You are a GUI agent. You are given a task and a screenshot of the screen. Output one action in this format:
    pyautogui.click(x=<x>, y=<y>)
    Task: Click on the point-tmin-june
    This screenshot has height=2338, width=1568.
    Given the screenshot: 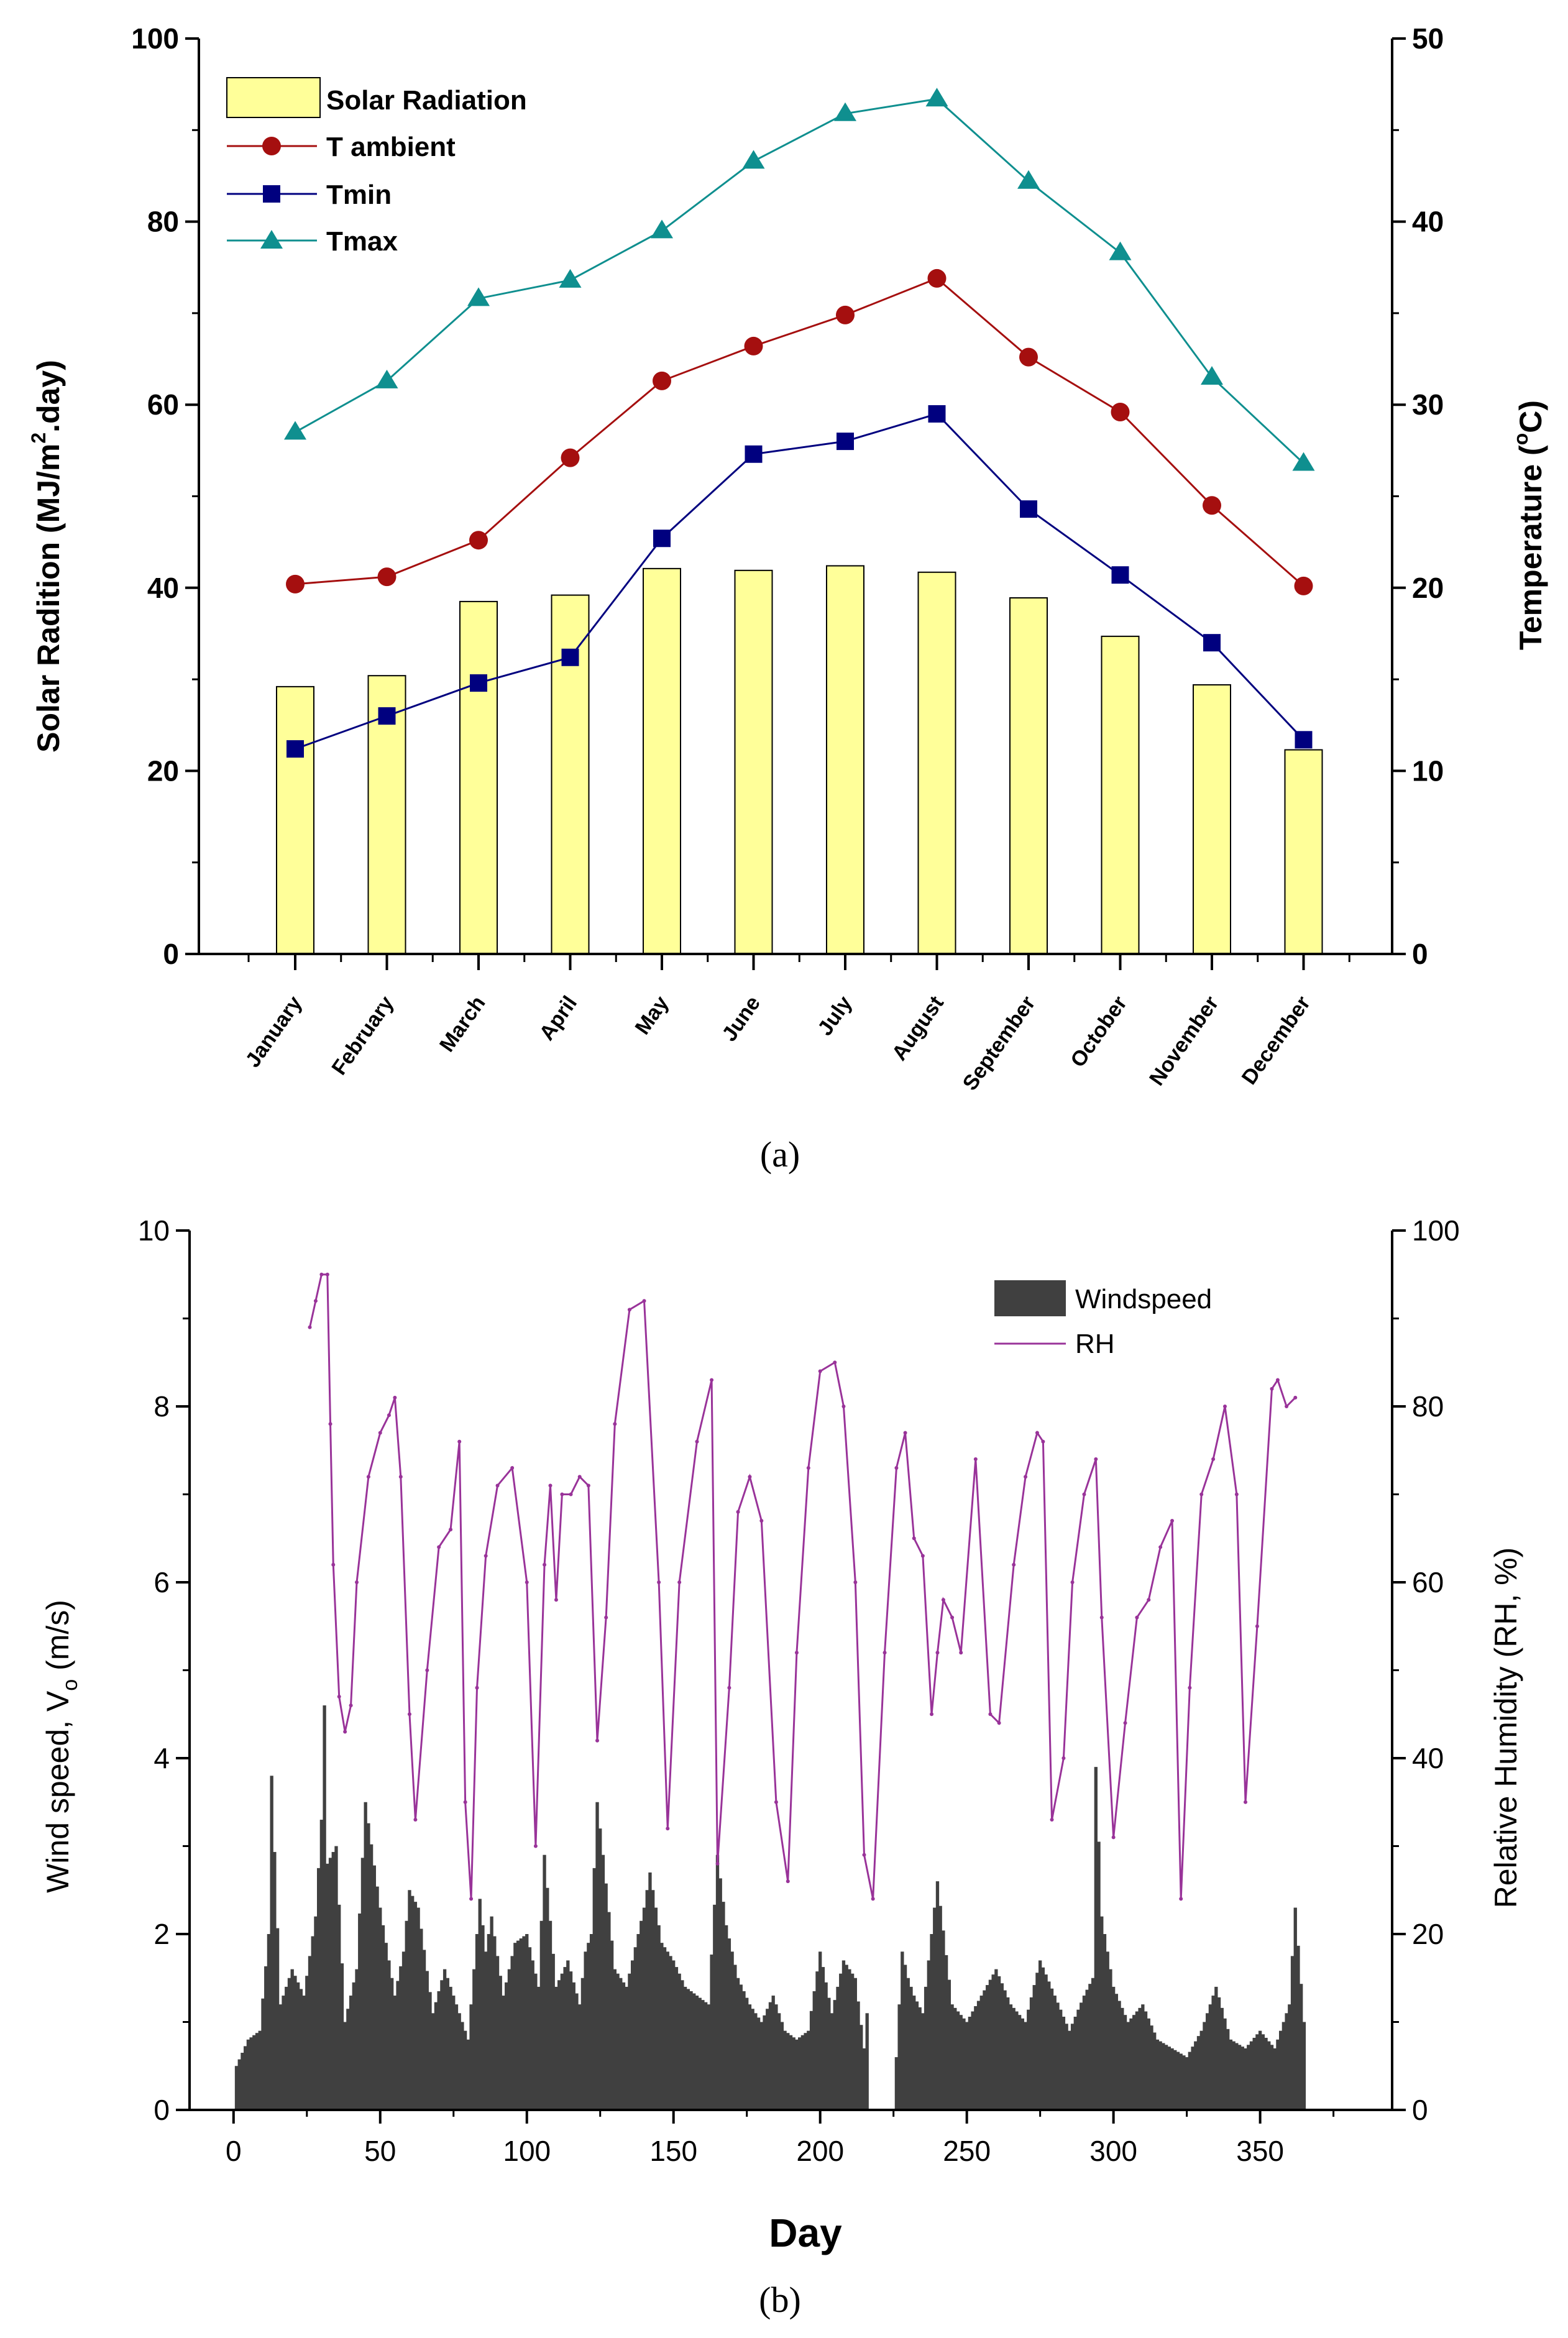 What is the action you would take?
    pyautogui.click(x=754, y=454)
    